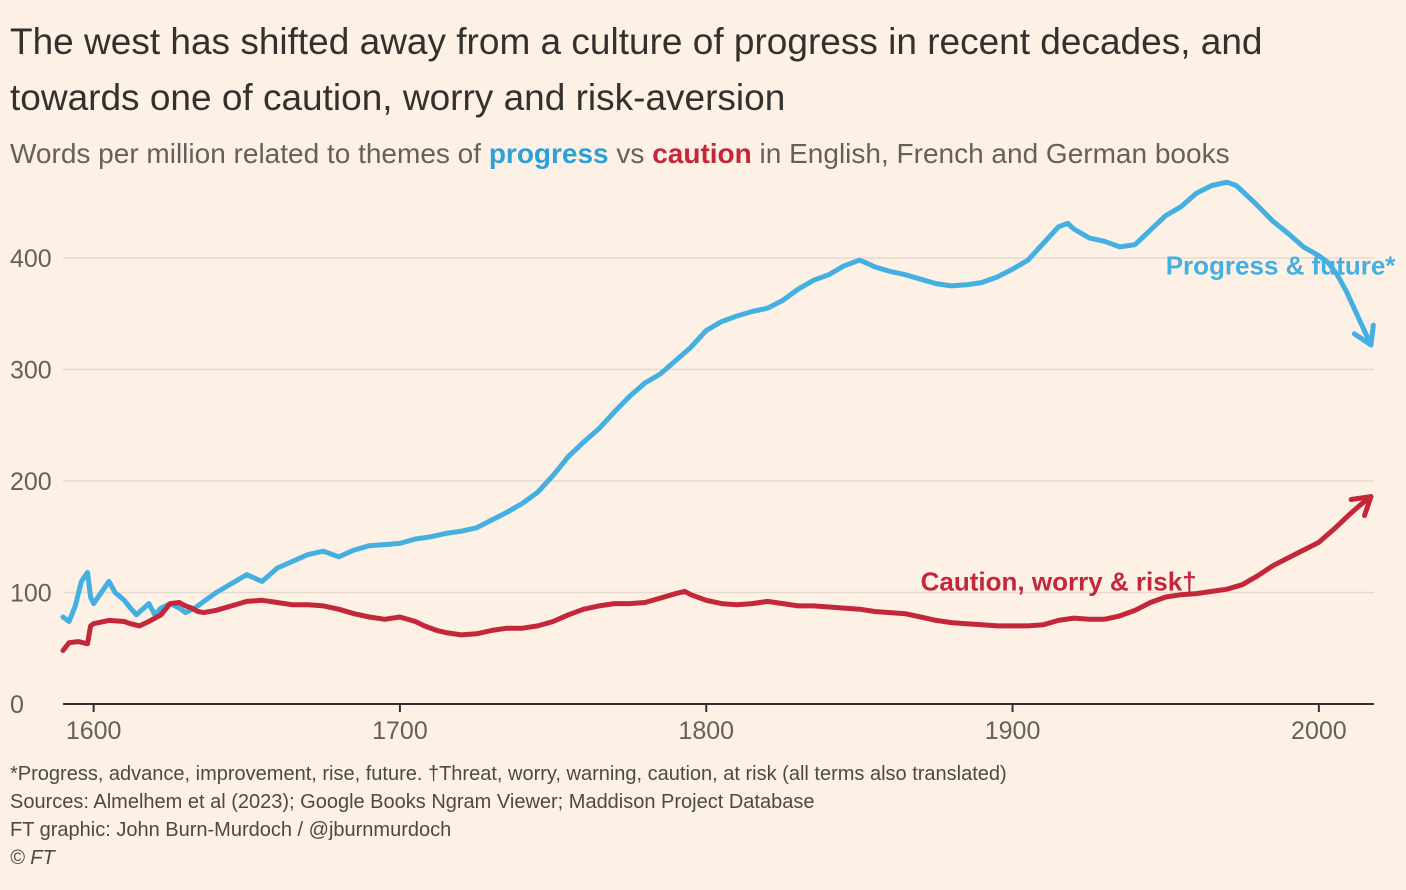 The width and height of the screenshot is (1406, 890). I want to click on y-tick-label-200: 200, so click(31, 482).